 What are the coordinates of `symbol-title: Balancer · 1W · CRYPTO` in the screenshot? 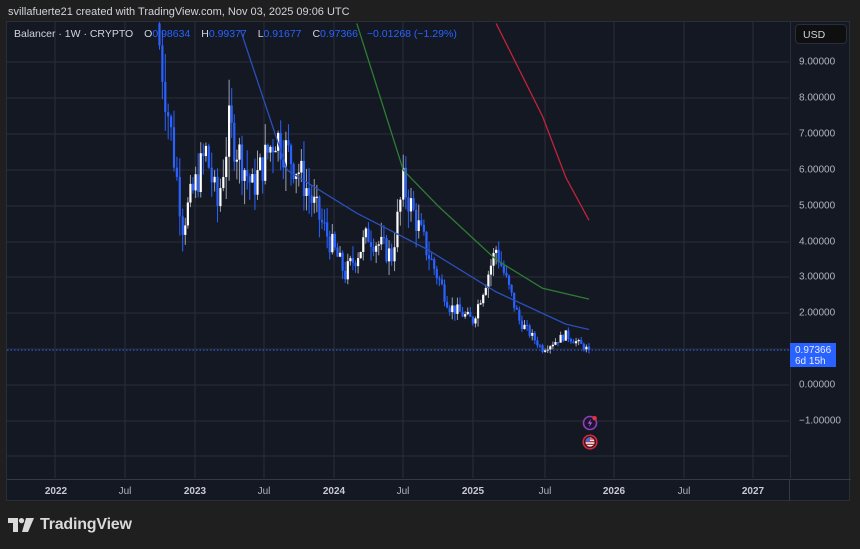 It's located at (74, 34).